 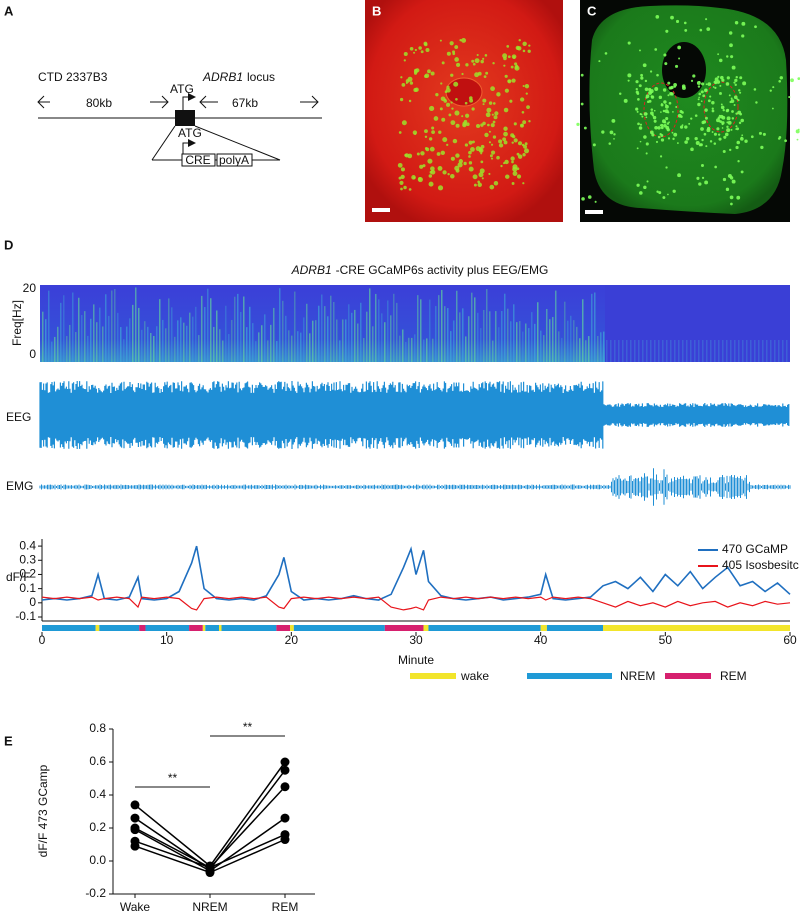 What do you see at coordinates (416, 573) in the screenshot?
I see `trace-line` at bounding box center [416, 573].